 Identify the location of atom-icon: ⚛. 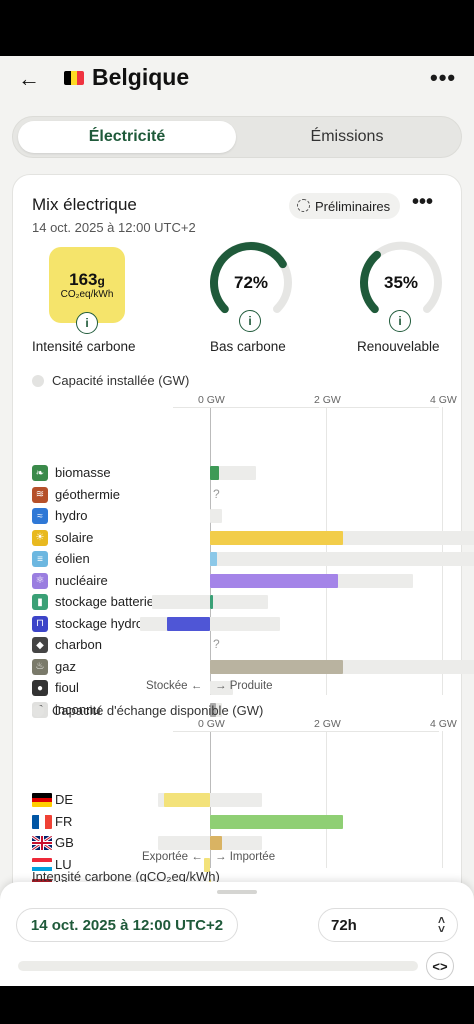
(40, 580).